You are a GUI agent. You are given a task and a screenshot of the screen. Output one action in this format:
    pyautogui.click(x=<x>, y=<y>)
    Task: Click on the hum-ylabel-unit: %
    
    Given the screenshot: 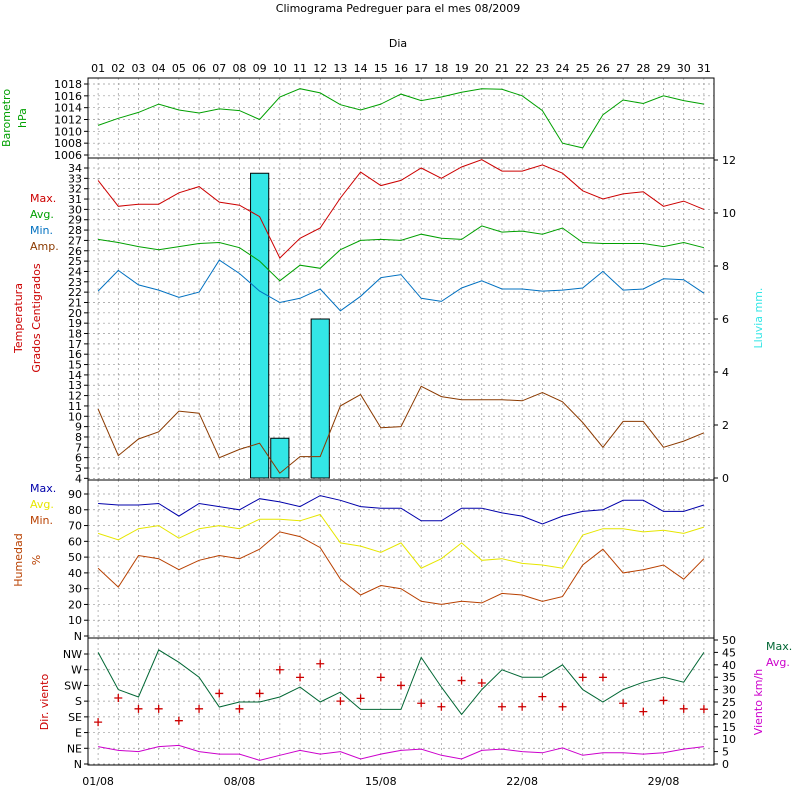 What is the action you would take?
    pyautogui.click(x=36, y=560)
    